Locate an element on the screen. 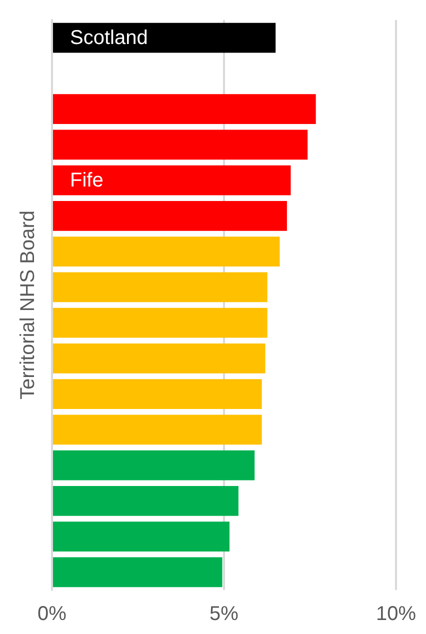  y-tick-label: Scotland is located at coordinates (109, 37).